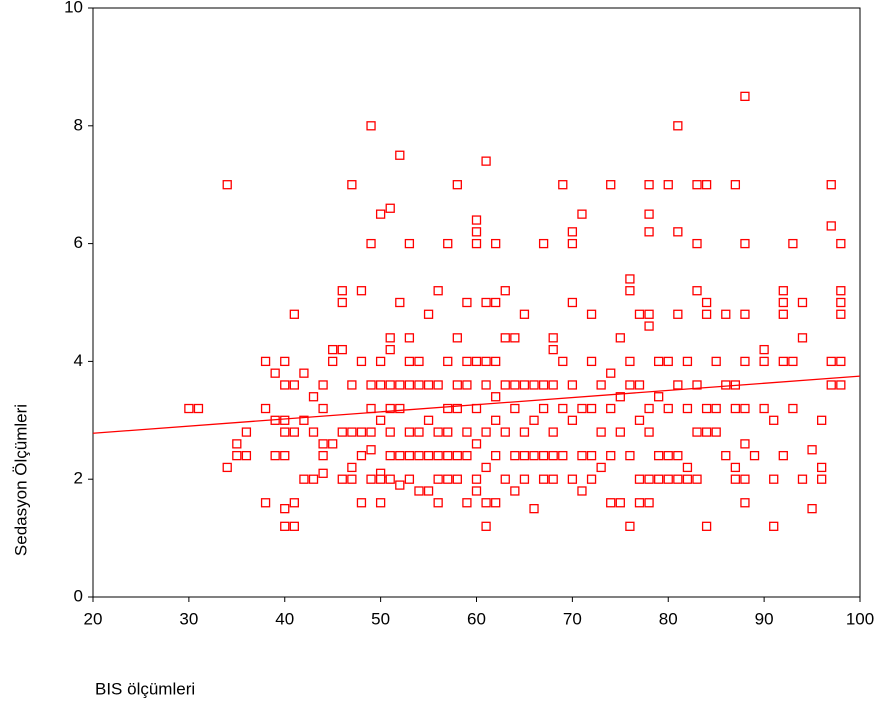  What do you see at coordinates (93, 618) in the screenshot?
I see `x-tick-label: 20` at bounding box center [93, 618].